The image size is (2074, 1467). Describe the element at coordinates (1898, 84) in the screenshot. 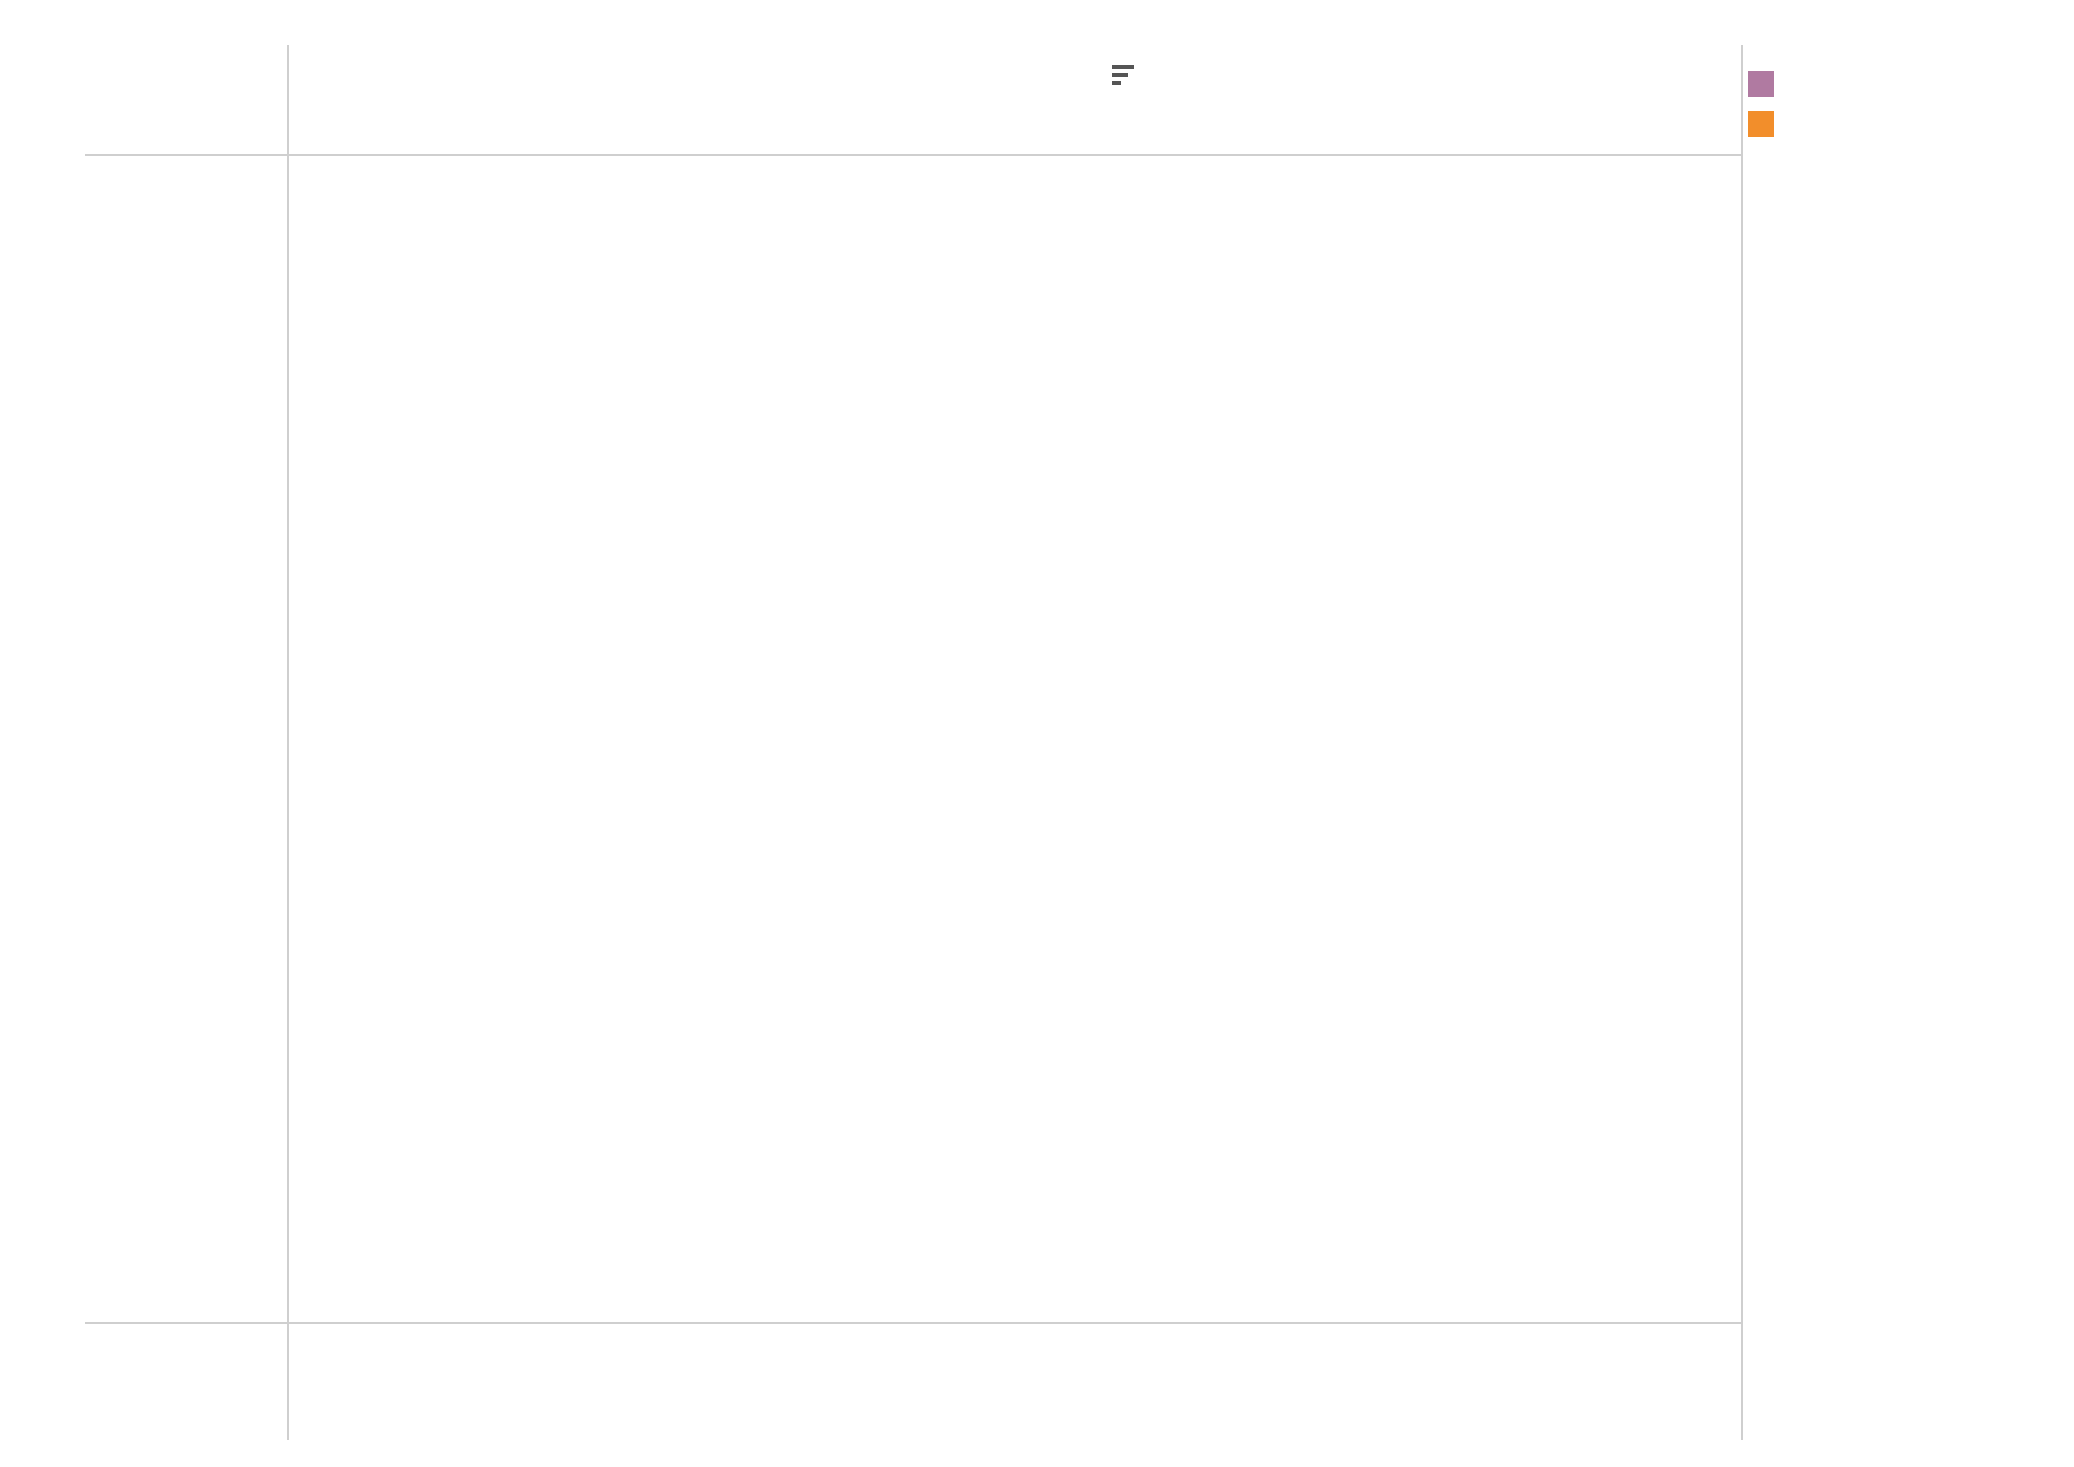

I see `legend-item-bar-series` at that location.